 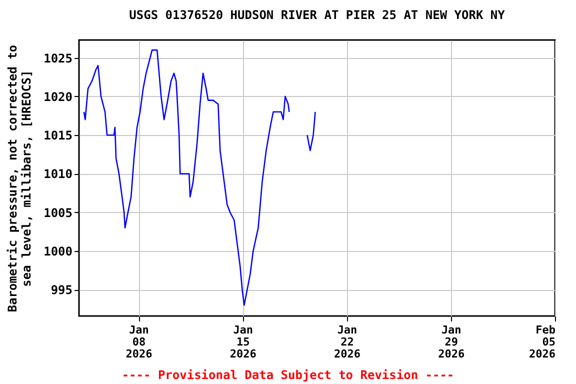 I want to click on x-tick-label: Jan 08 2026, so click(x=139, y=342).